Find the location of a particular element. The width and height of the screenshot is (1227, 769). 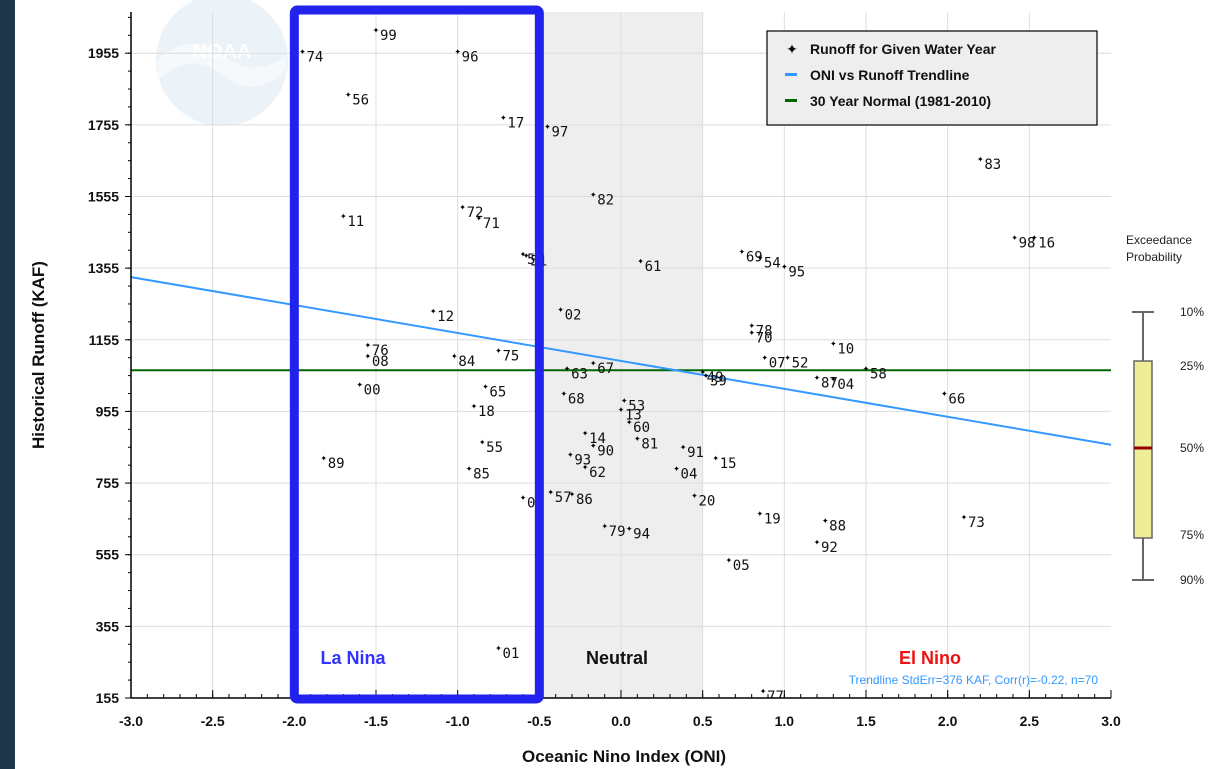

data-point-label: 68 is located at coordinates (576, 400).